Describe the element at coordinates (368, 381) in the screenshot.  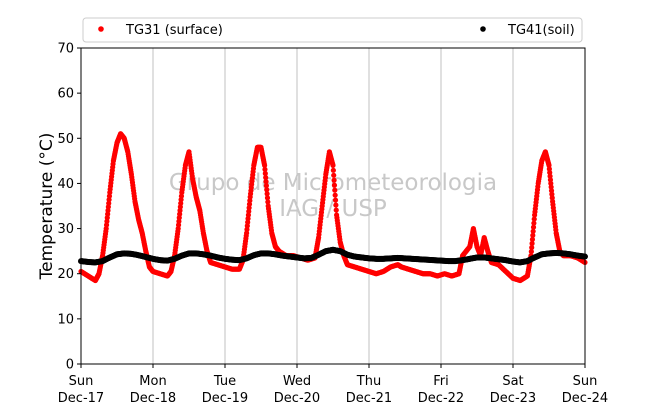
I see `x-tick-label-day: Thu` at that location.